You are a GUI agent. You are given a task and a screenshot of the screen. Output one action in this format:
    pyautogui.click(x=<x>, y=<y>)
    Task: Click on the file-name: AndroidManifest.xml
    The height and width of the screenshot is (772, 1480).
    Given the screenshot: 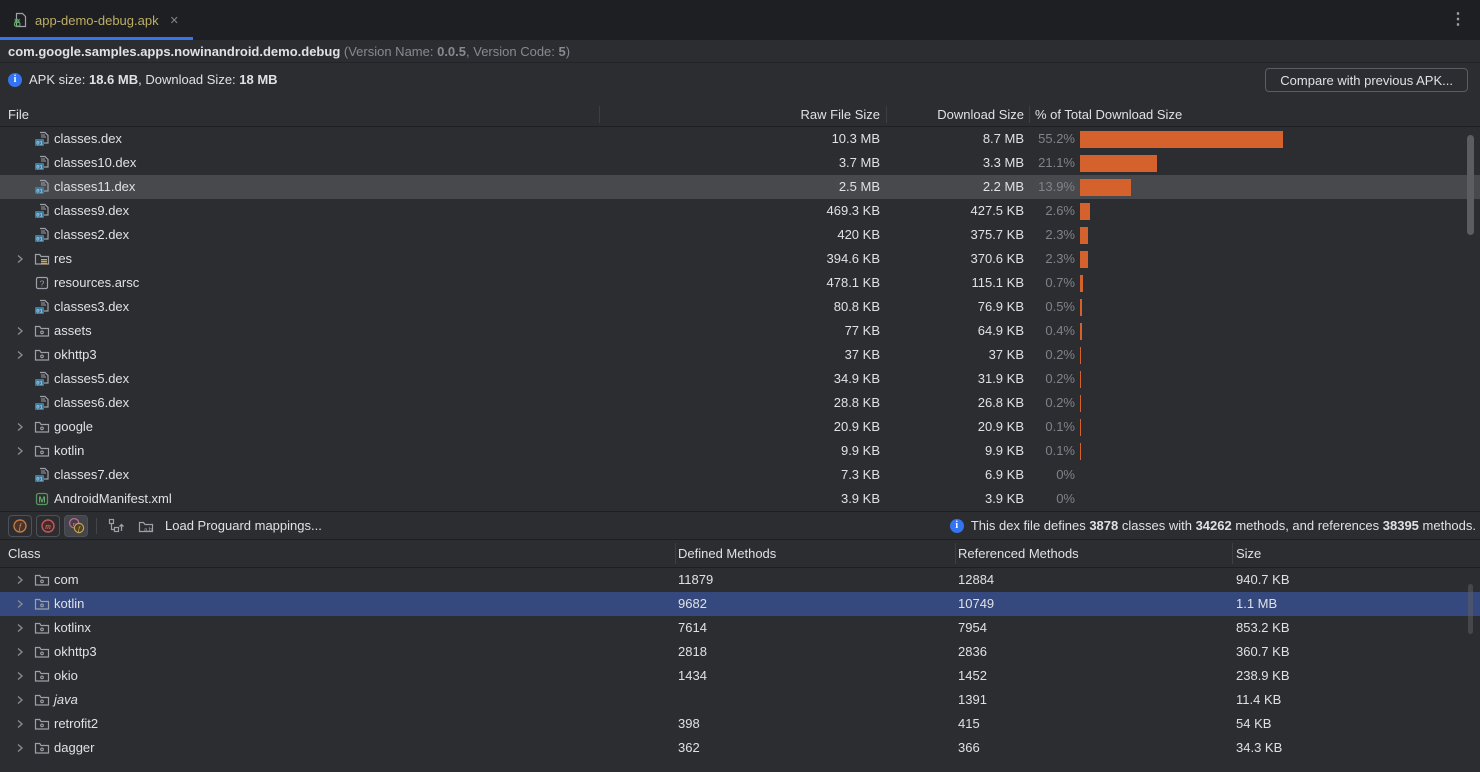 What is the action you would take?
    pyautogui.click(x=113, y=498)
    